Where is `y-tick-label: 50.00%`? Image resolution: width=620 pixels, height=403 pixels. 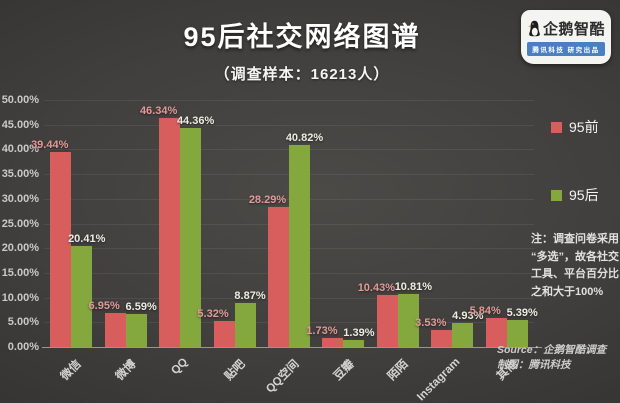 y-tick-label: 50.00% is located at coordinates (20, 100).